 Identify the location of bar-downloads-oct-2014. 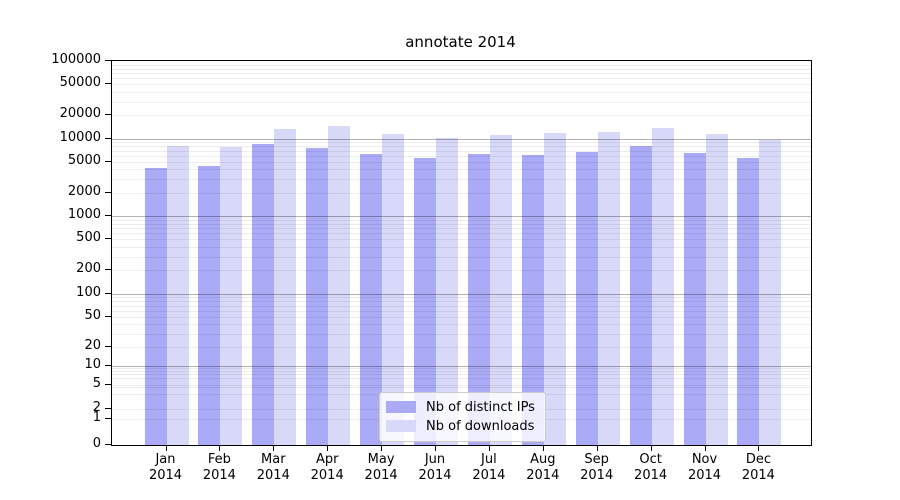
(662, 286).